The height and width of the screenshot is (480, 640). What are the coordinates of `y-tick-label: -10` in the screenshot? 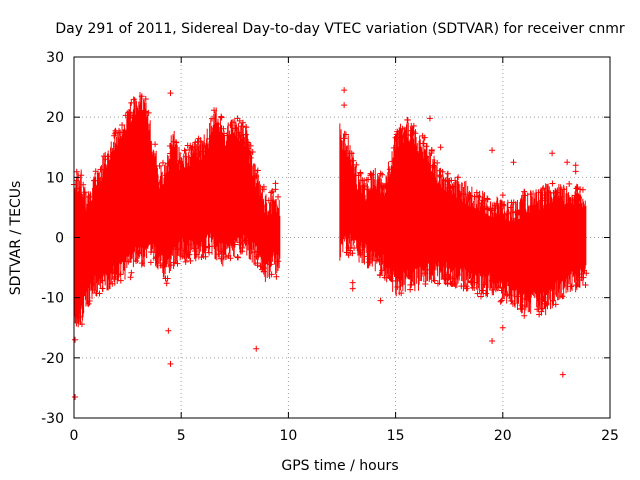 It's located at (52, 299).